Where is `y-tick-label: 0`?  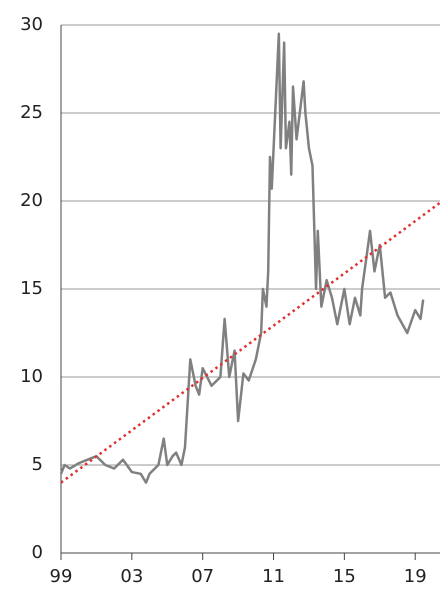 y-tick-label: 0 is located at coordinates (37, 552).